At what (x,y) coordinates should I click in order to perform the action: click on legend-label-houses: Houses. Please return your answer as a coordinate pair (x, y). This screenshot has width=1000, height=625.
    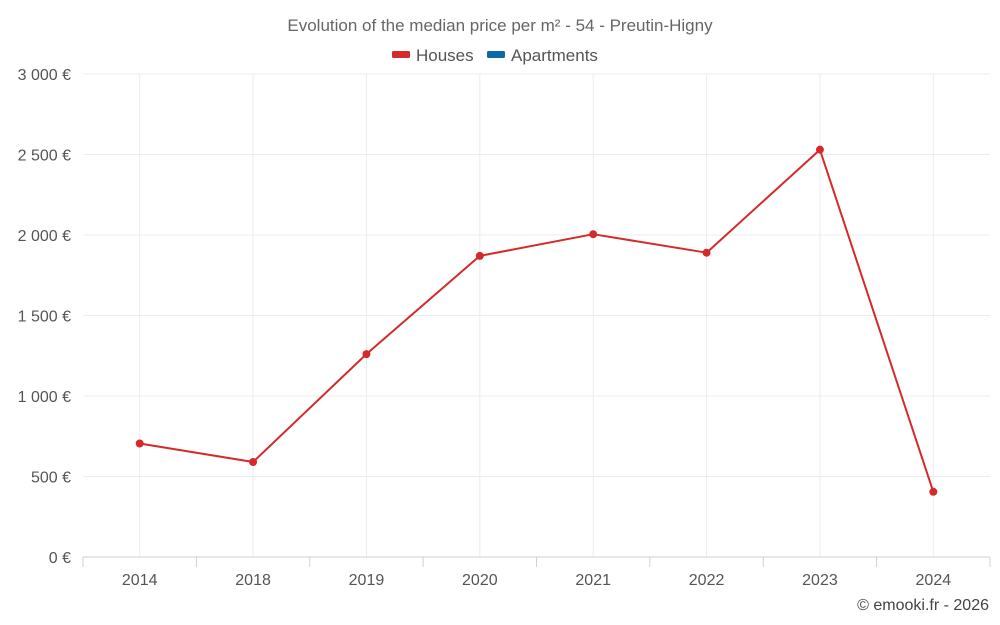
    Looking at the image, I should click on (445, 55).